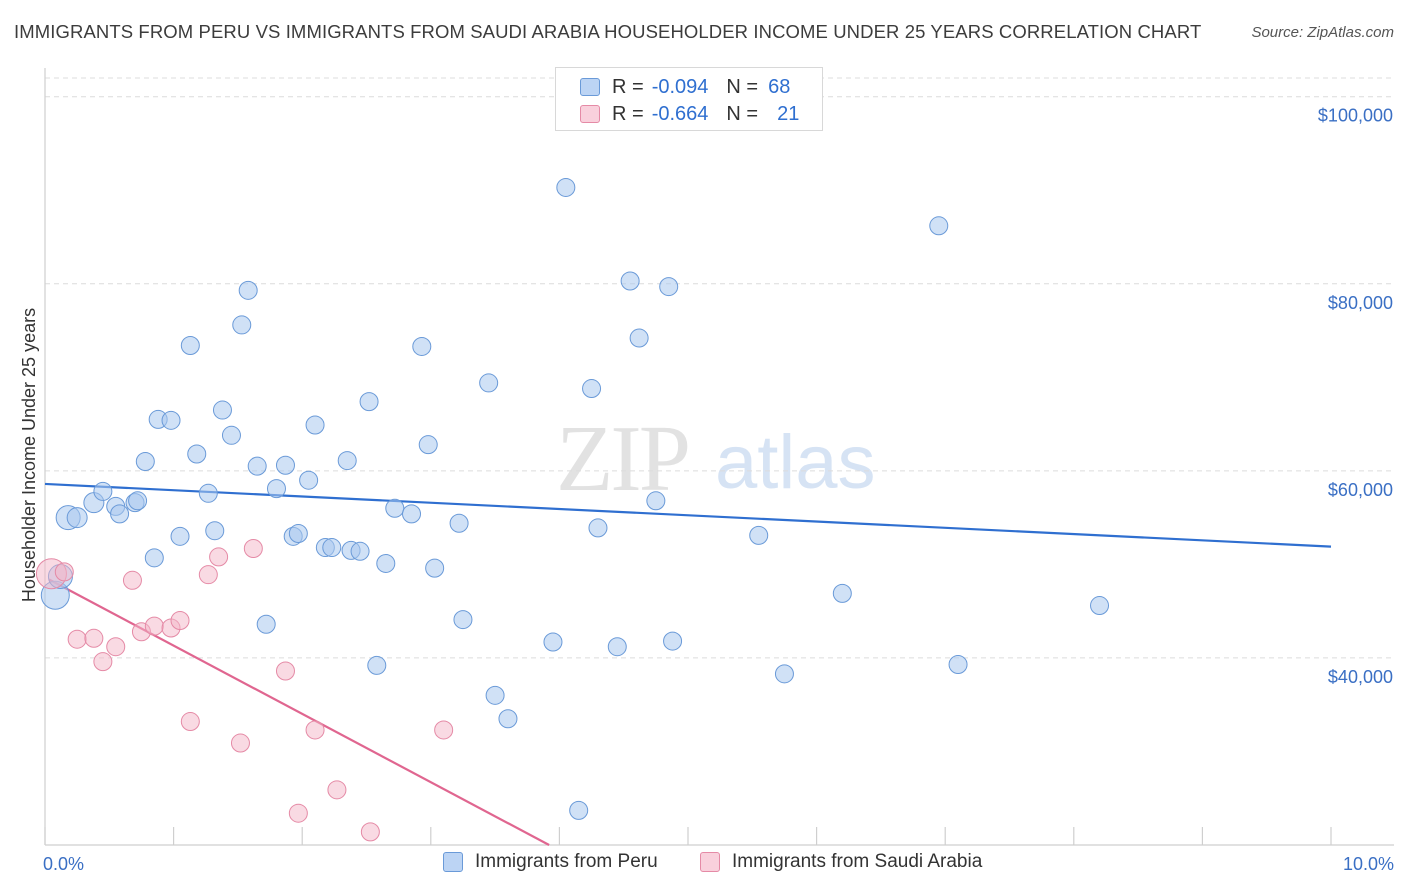 The image size is (1406, 892). What do you see at coordinates (688, 515) in the screenshot?
I see `peru-trend-line` at bounding box center [688, 515].